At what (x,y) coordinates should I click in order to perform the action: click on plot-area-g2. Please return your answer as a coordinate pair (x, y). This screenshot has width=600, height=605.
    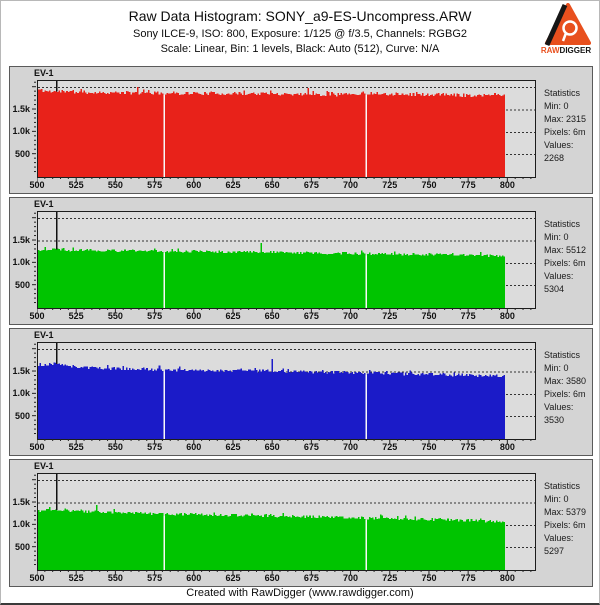
    Looking at the image, I should click on (286, 522).